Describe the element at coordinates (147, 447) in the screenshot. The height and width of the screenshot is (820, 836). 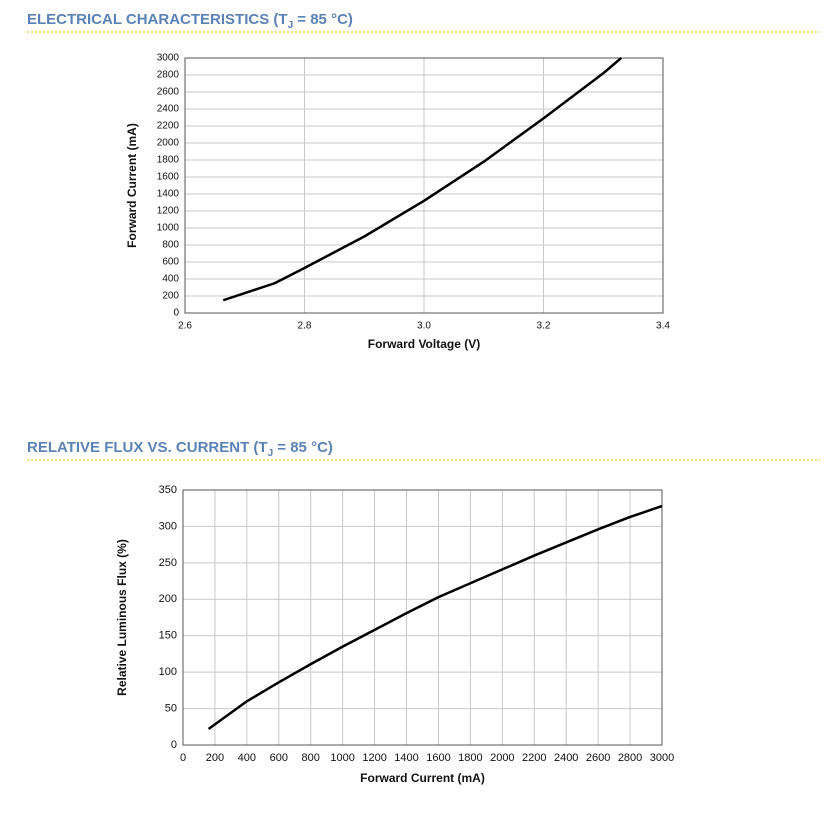
I see `heading-text: RELATIVE FLUX VS. CURRENT (T` at that location.